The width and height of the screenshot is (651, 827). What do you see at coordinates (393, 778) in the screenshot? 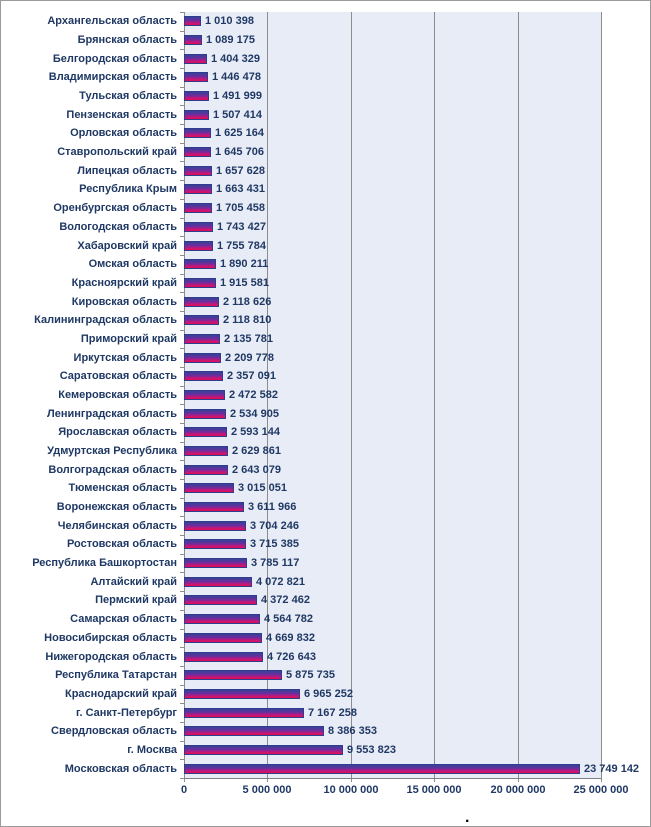
I see `x-axis-line` at bounding box center [393, 778].